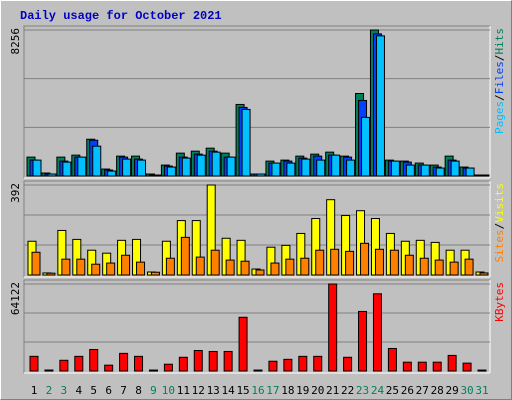 The image size is (512, 400). Describe the element at coordinates (499, 245) in the screenshot. I see `legend-entry: Sites` at that location.